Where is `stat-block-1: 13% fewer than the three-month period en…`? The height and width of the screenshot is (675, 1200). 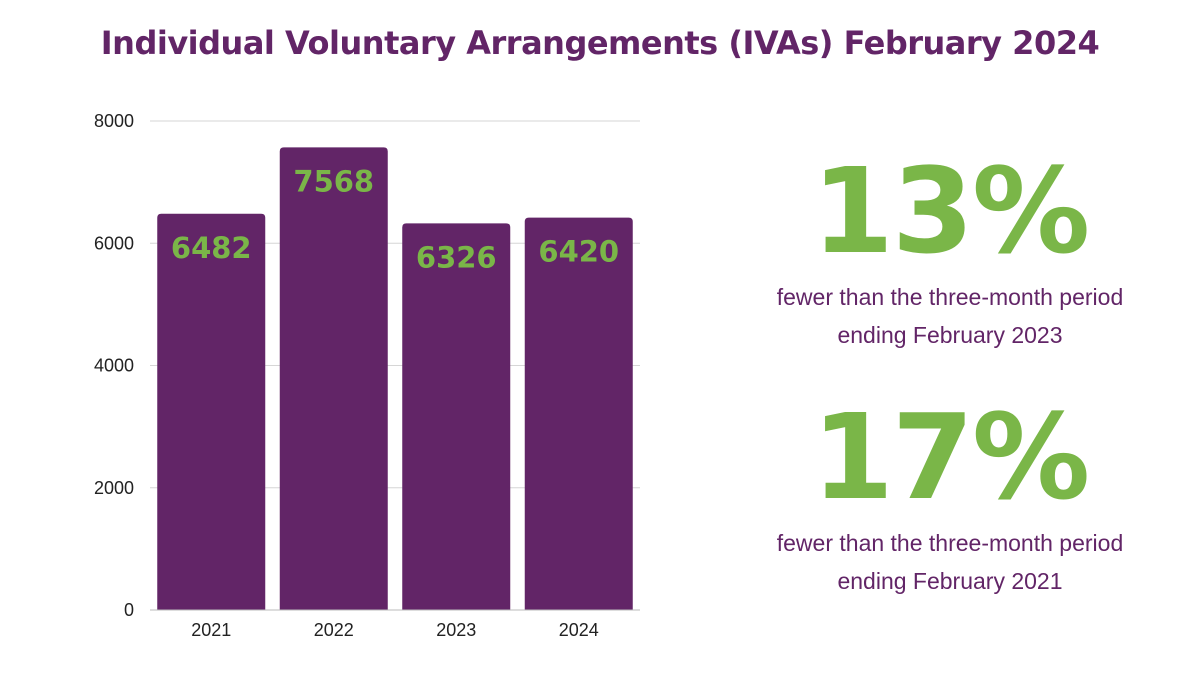
stat-block-1: 13% fewer than the three-month period en… is located at coordinates (950, 253).